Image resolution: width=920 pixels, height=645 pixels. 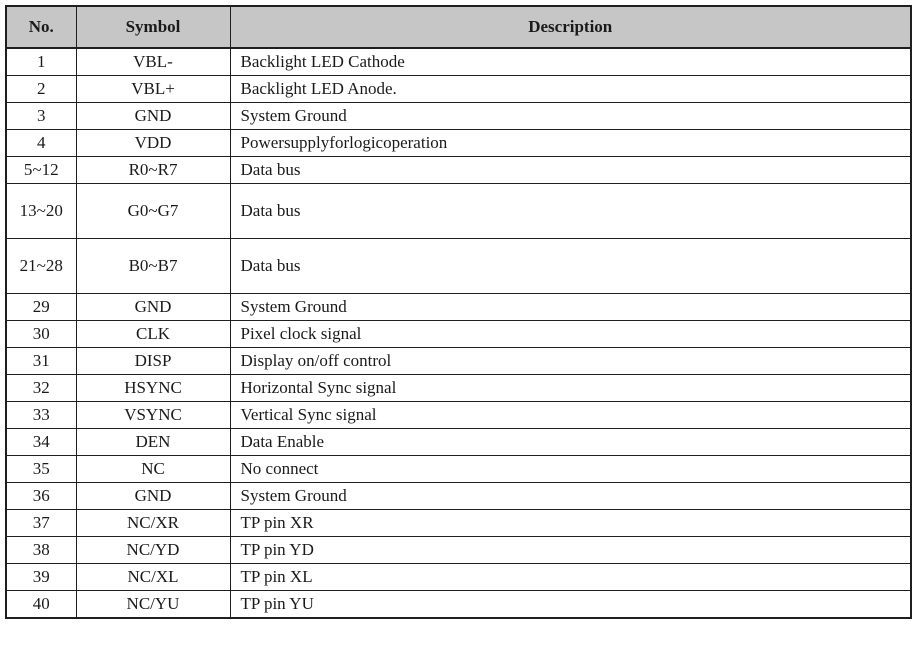 I want to click on table-row: 21~28 B0~B7 Data bus, so click(x=458, y=266).